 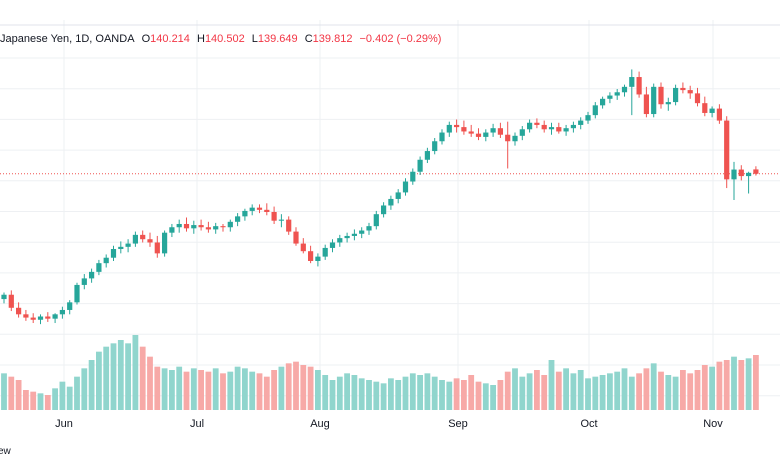 I want to click on x-tick-label: Nov, so click(x=713, y=424).